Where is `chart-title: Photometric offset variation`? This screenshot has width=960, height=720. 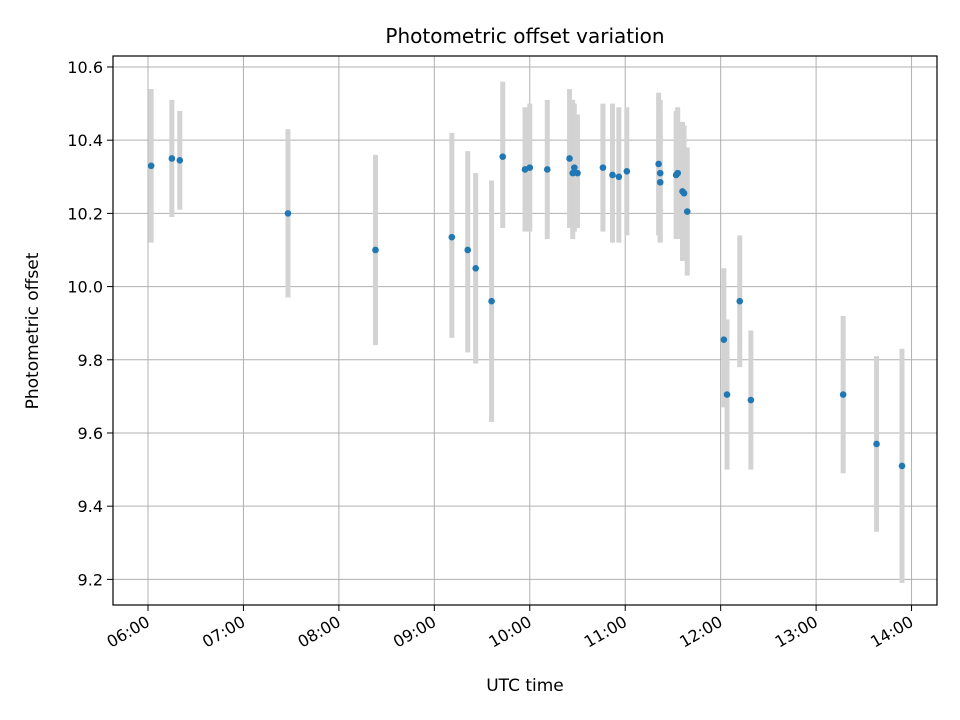 chart-title: Photometric offset variation is located at coordinates (524, 36).